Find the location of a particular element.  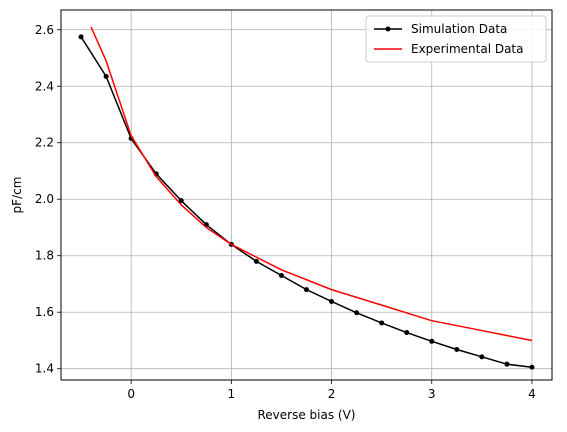

legend-label: Simulation Data is located at coordinates (459, 29).